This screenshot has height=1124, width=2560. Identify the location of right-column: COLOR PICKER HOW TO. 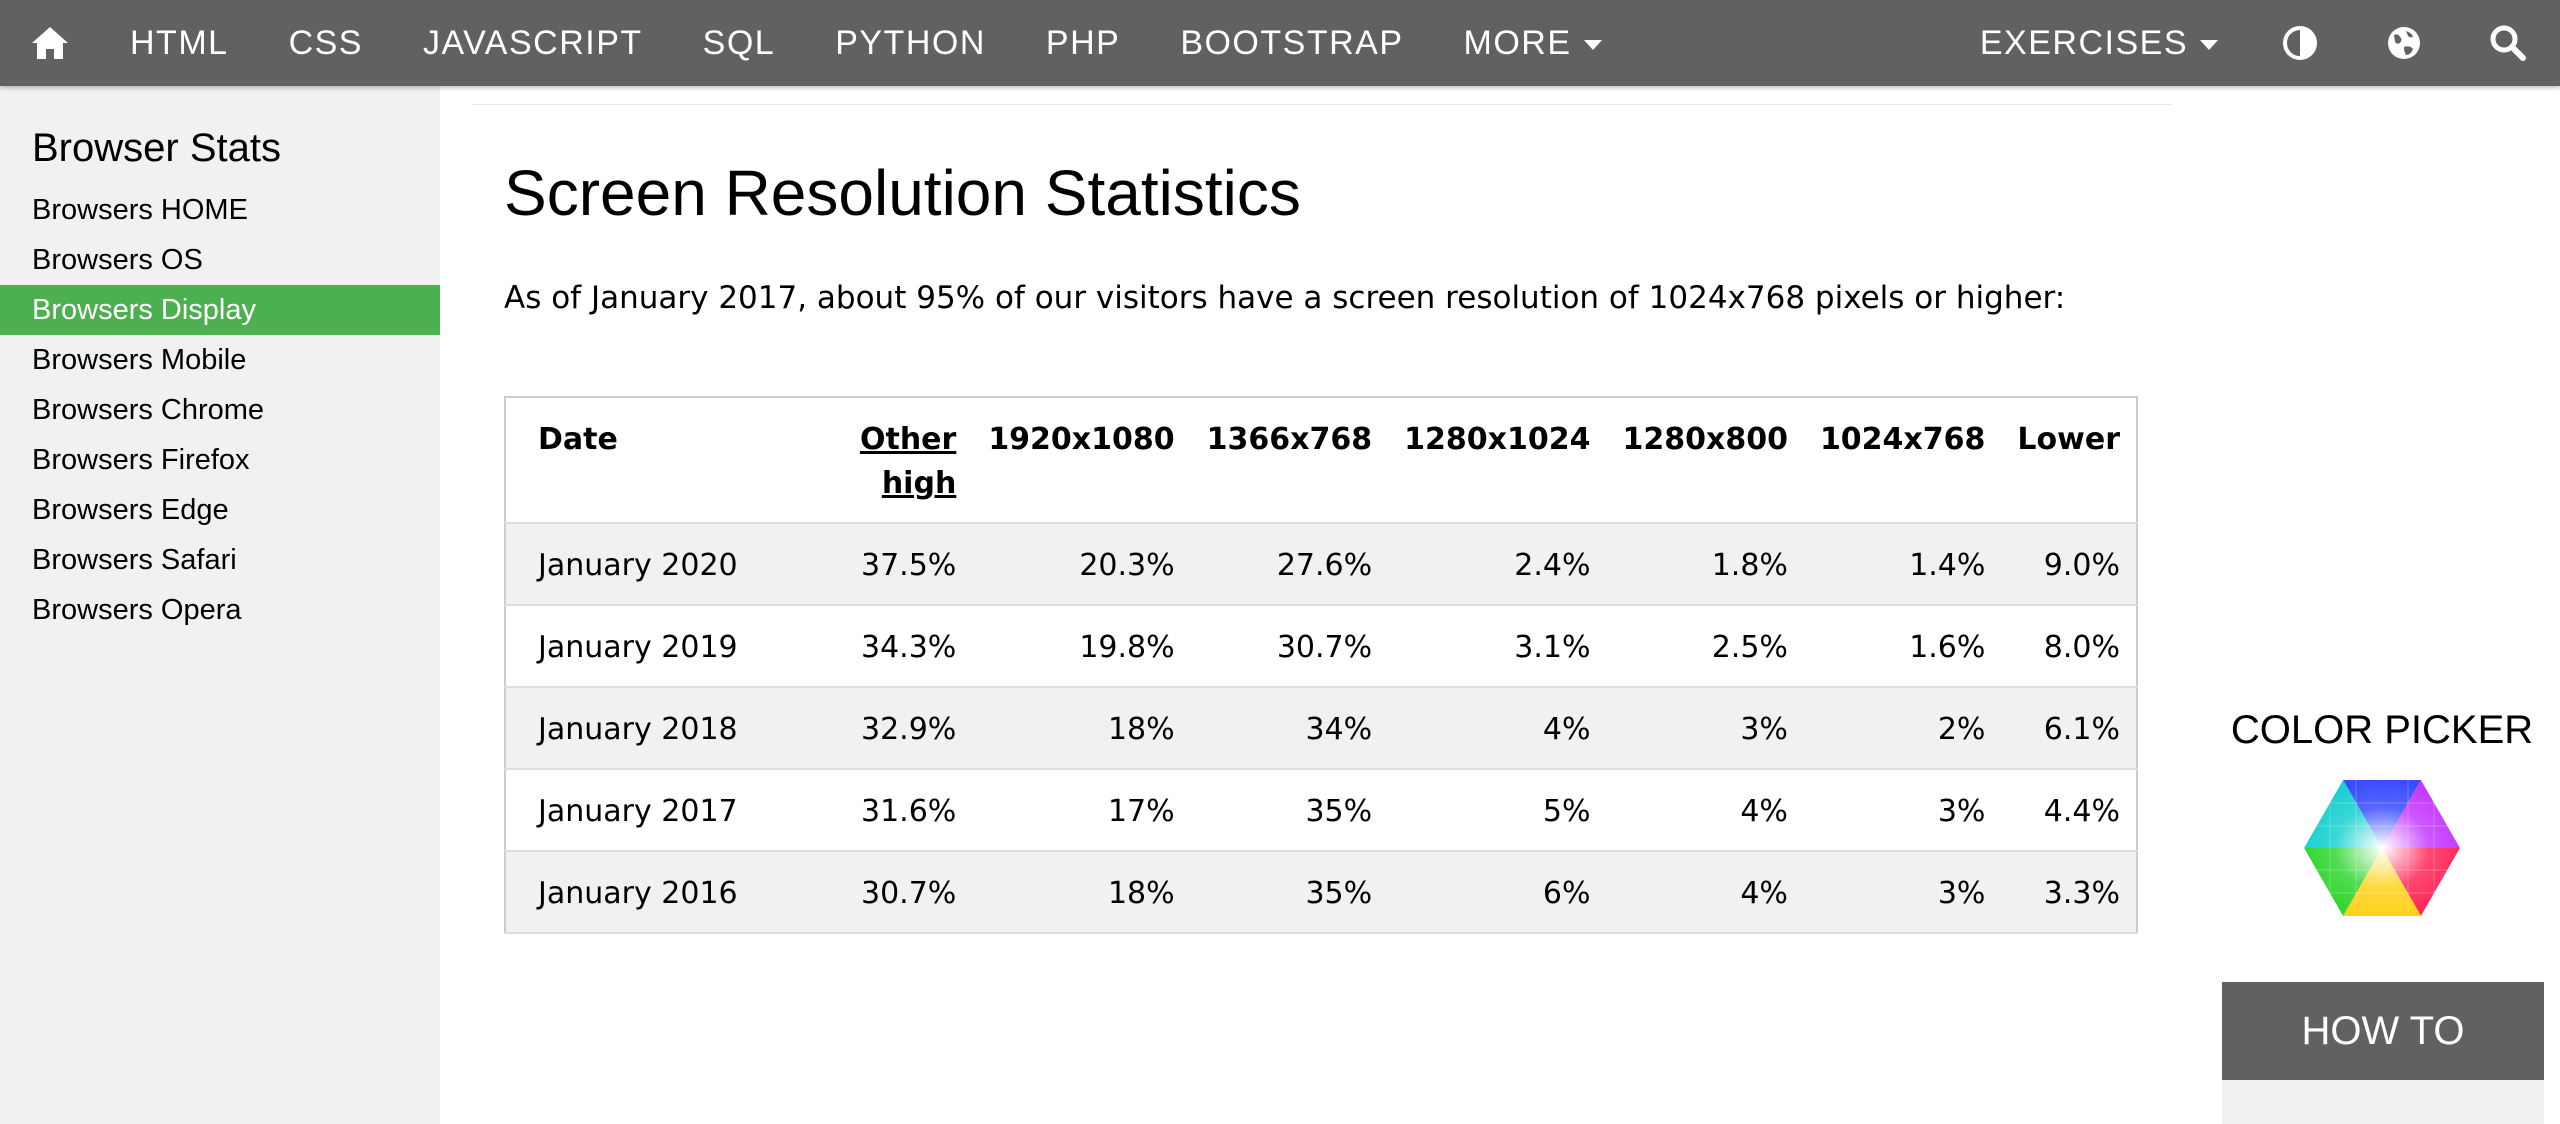
(2382, 605).